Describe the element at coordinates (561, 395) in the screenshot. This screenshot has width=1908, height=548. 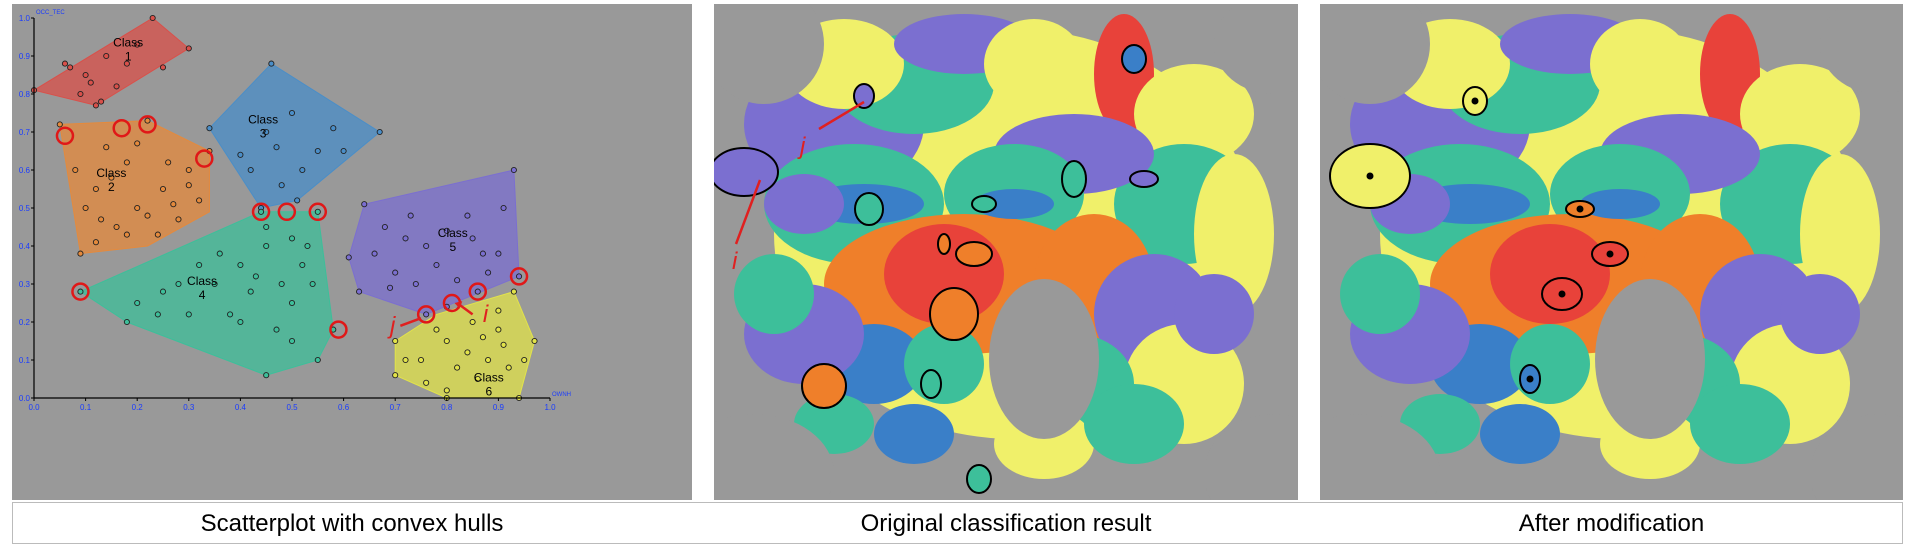
I see `x-axis-label: OWNH` at that location.